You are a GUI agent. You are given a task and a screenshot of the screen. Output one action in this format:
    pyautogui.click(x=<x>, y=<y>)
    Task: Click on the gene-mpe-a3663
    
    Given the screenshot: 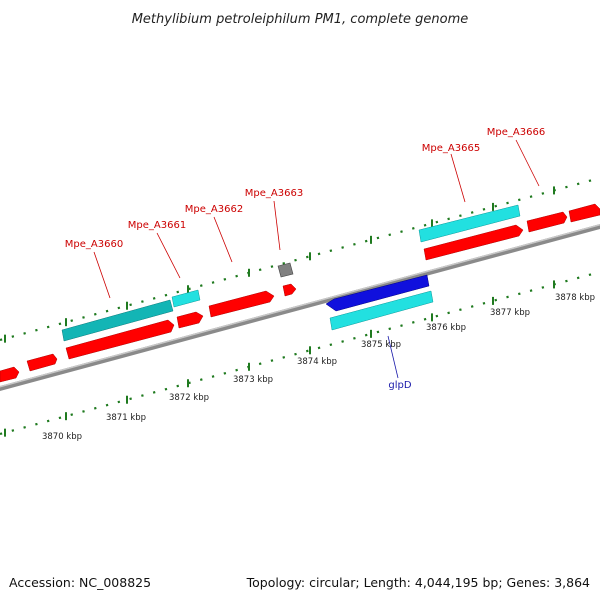 What is the action you would take?
    pyautogui.click(x=289, y=290)
    